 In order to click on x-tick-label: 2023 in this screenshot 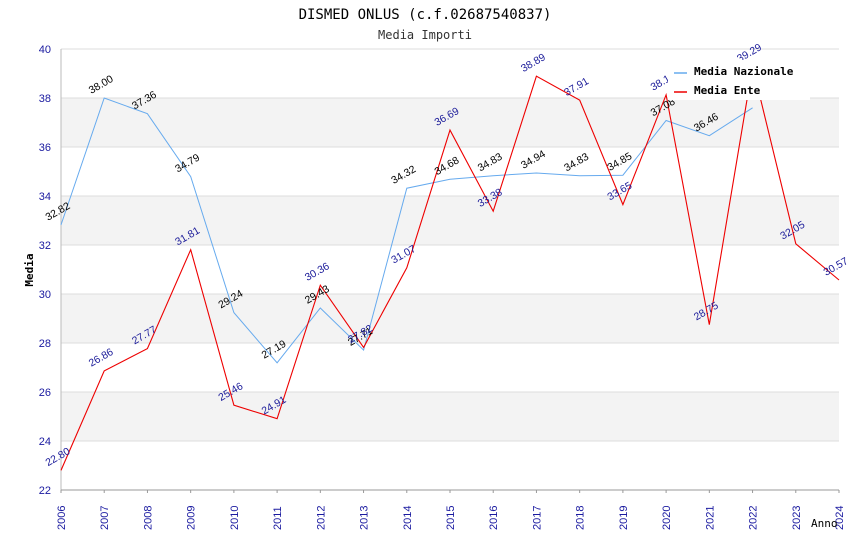, I will do `click(797, 518)`.